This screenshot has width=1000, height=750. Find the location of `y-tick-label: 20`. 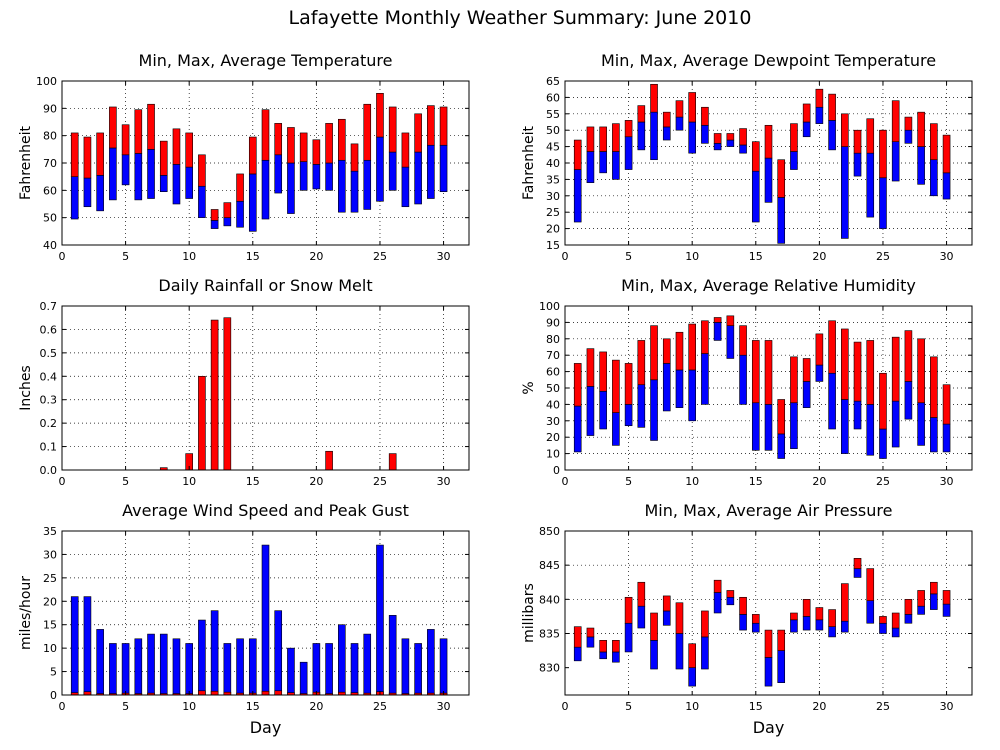

y-tick-label: 20 is located at coordinates (50, 601).